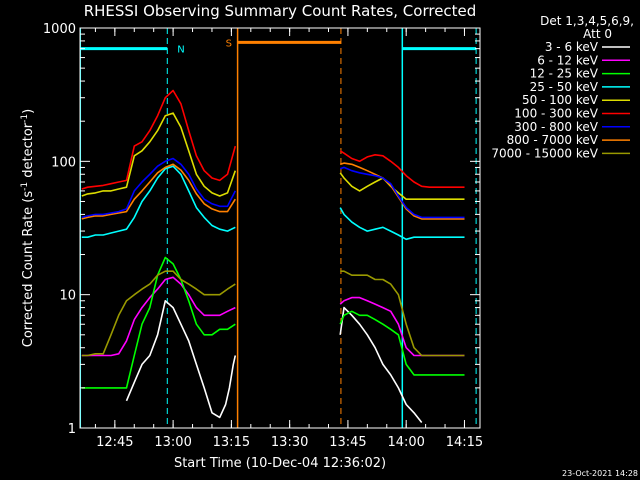 The image size is (640, 480). Describe the element at coordinates (405, 442) in the screenshot. I see `x-tick-label-5: 14:00` at that location.